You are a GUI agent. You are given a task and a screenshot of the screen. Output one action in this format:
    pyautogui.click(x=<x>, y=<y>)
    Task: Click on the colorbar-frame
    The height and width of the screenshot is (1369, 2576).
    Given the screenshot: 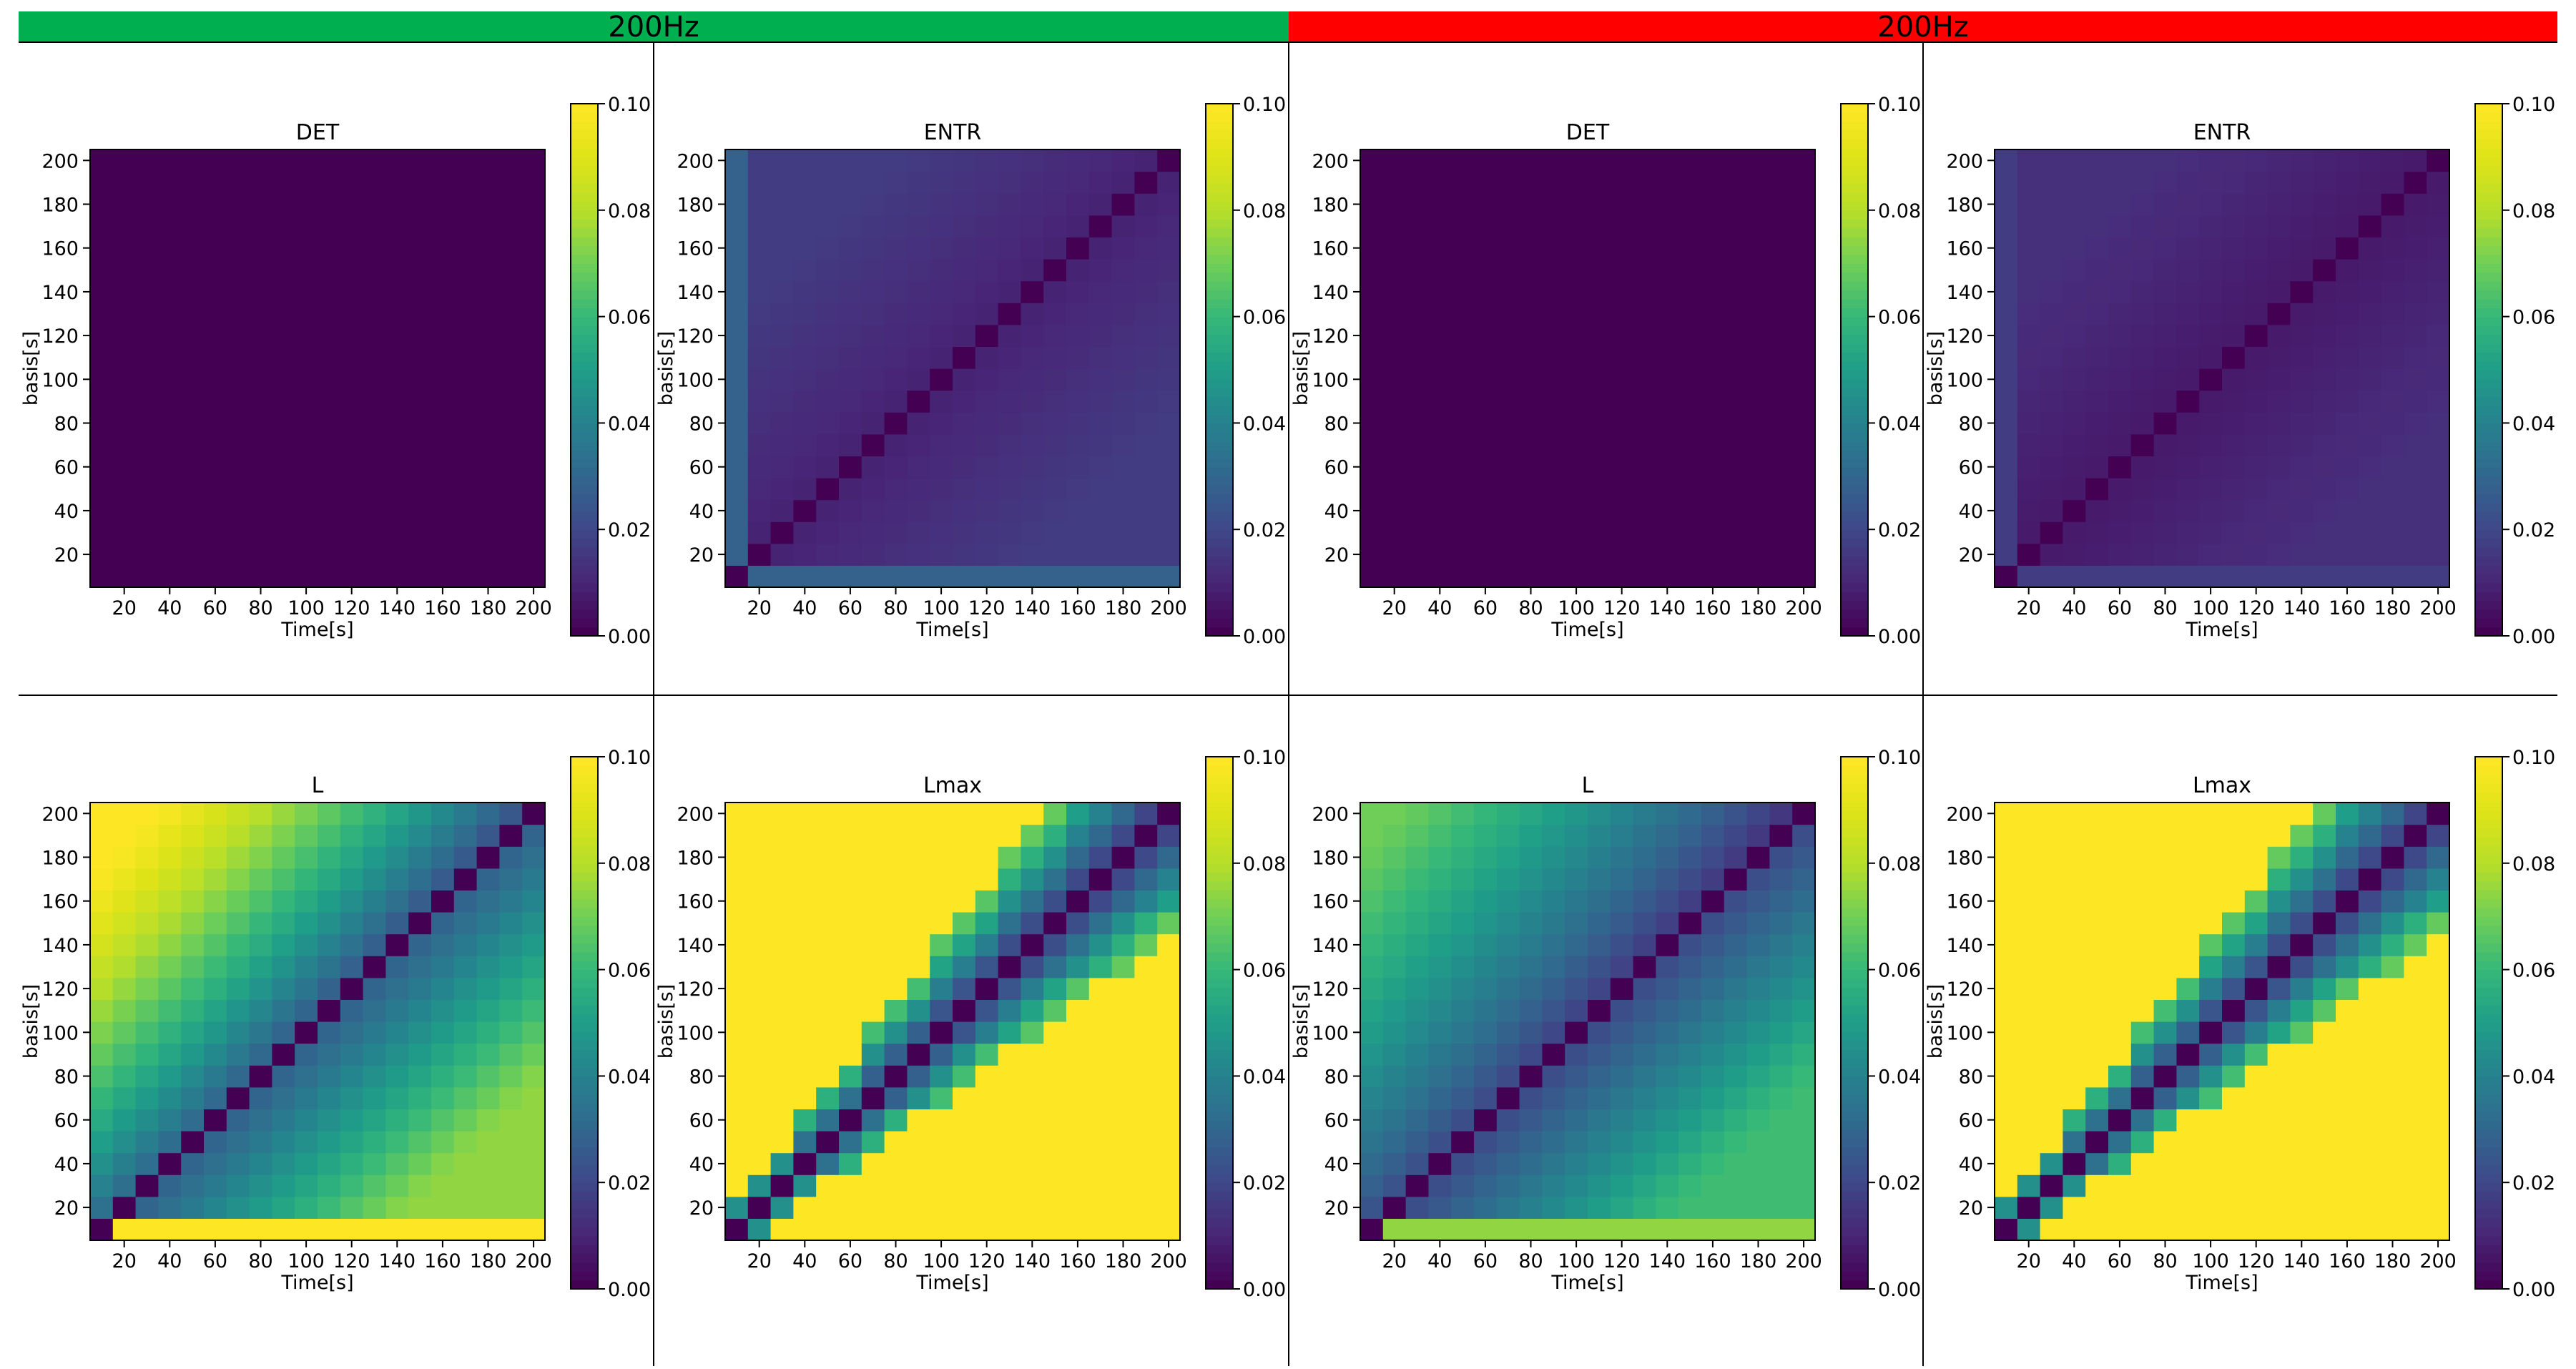 What is the action you would take?
    pyautogui.click(x=584, y=370)
    